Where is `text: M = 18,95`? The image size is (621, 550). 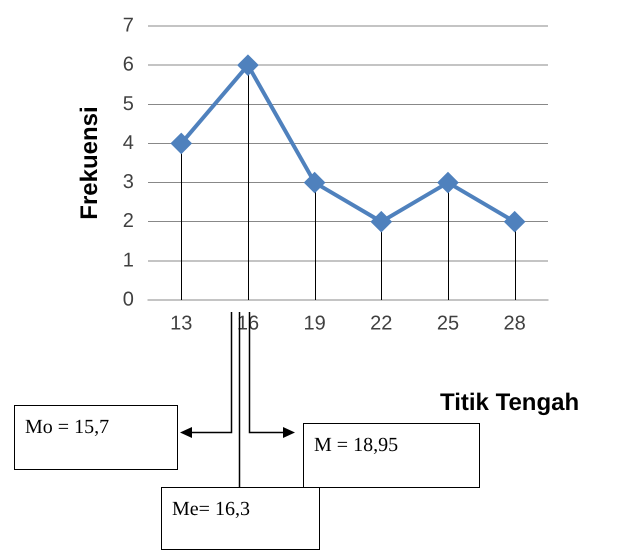
text: M = 18,95 is located at coordinates (391, 455).